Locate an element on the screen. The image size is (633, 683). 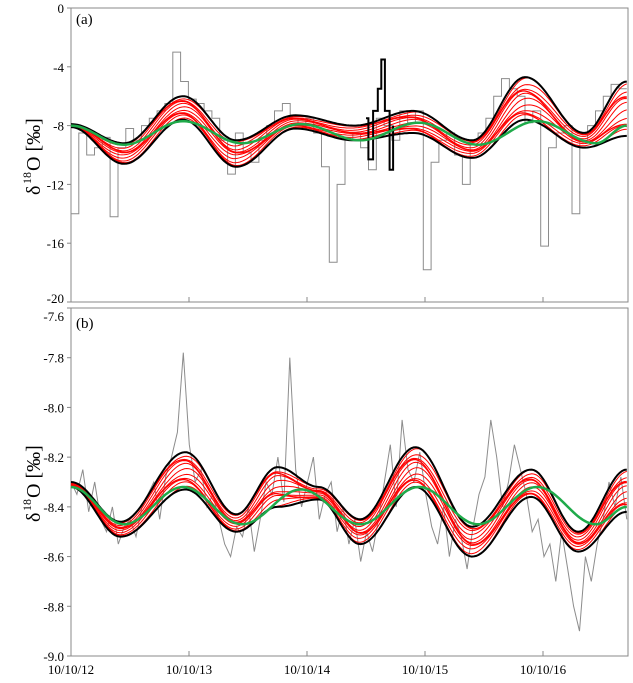
y-tick-label: 0 is located at coordinates (61, 8).